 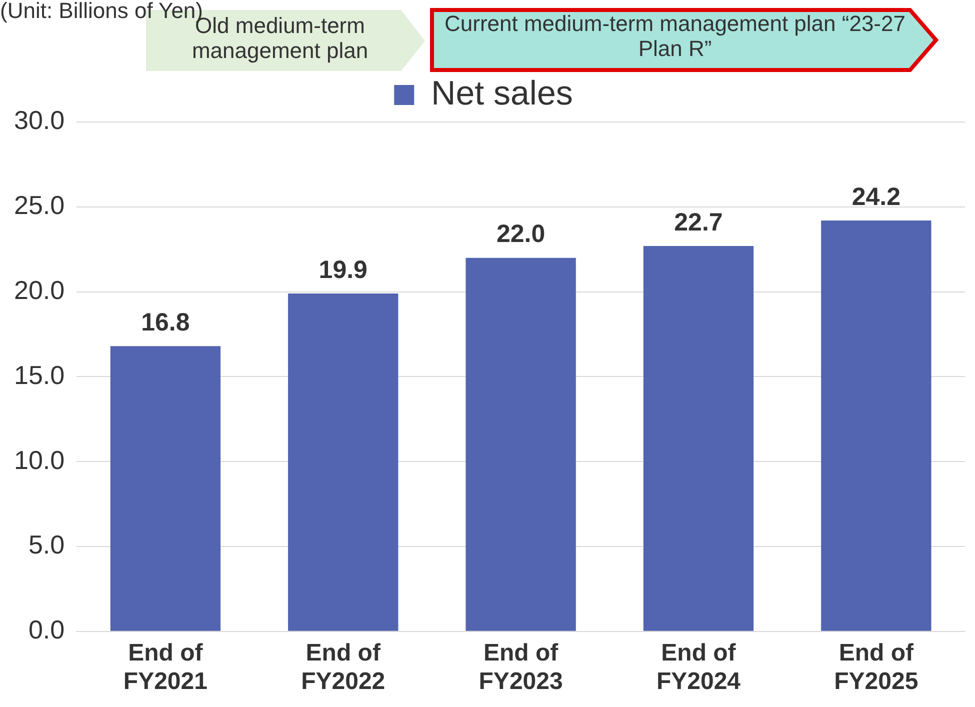 What do you see at coordinates (46, 545) in the screenshot?
I see `y-tick-label: 5.0` at bounding box center [46, 545].